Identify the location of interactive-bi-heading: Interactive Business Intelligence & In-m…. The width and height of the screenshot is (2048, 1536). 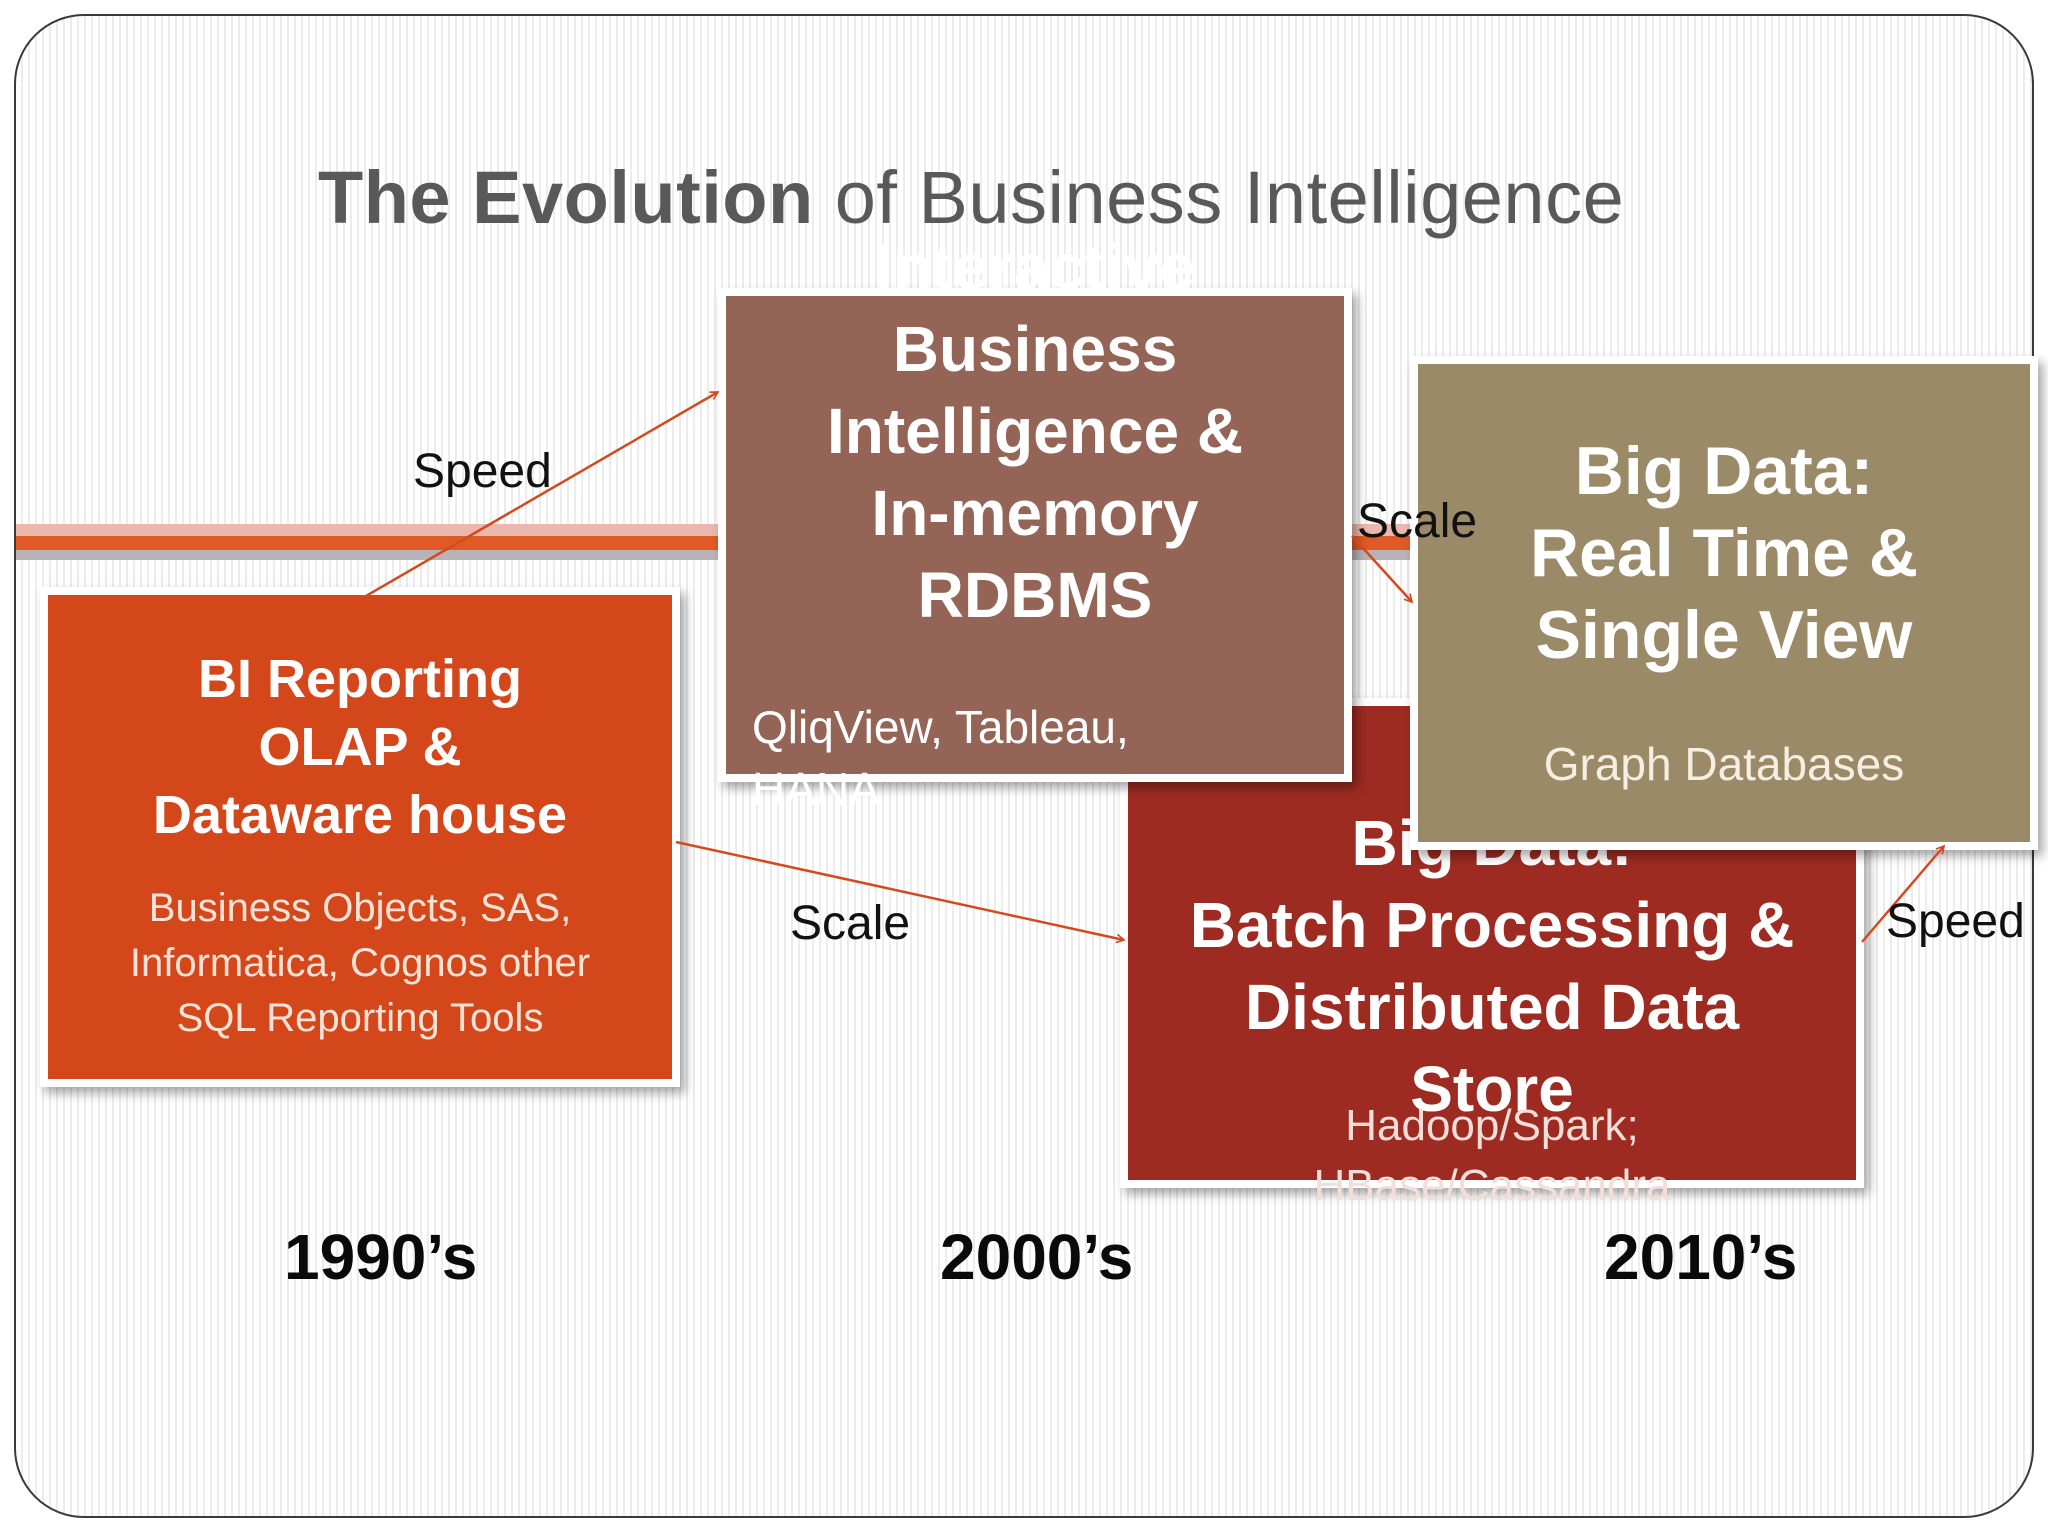
(1035, 431).